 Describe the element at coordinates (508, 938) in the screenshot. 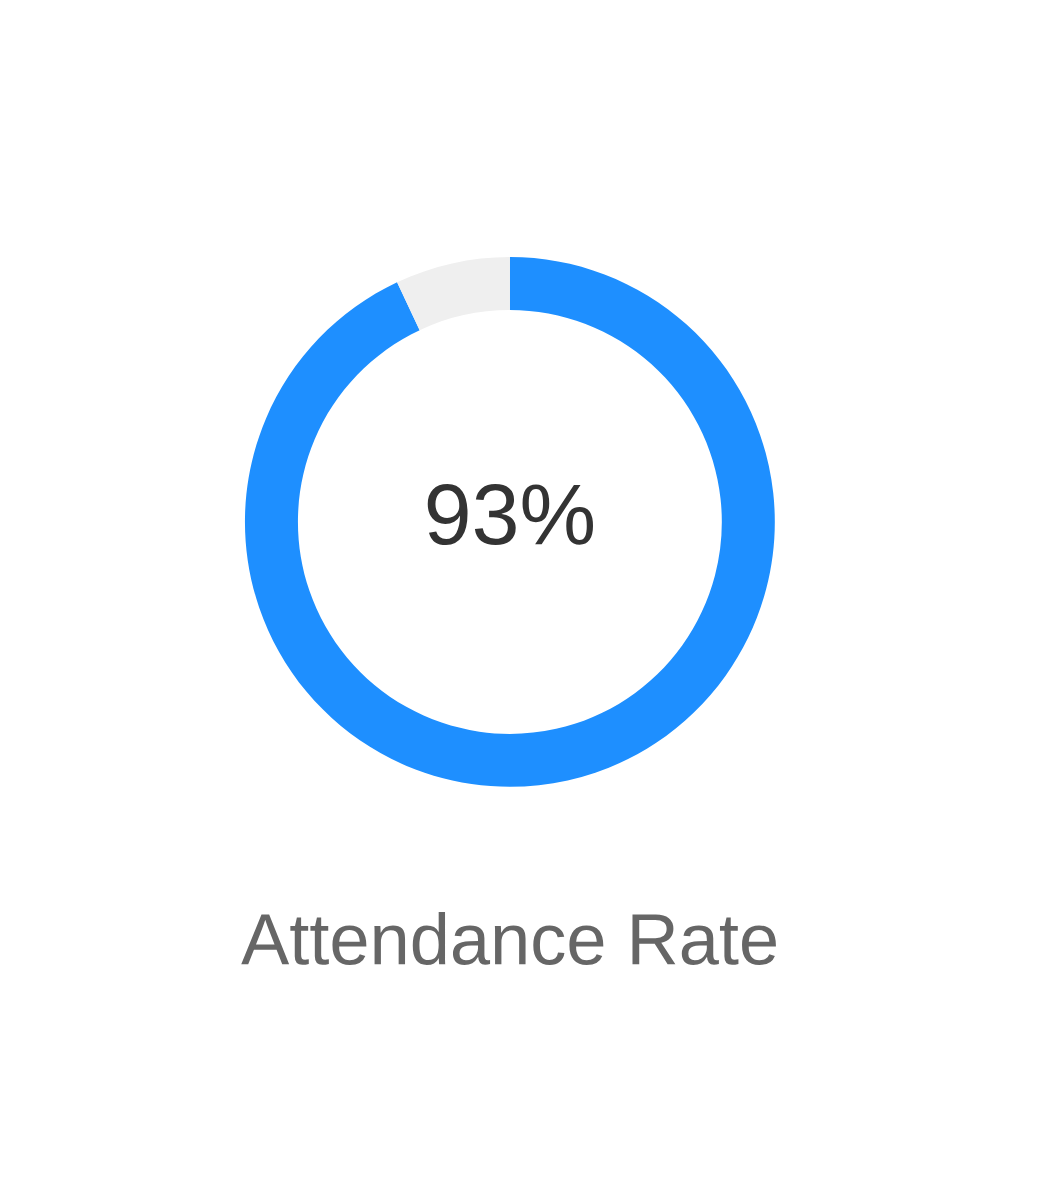

I see `text: Attendance Rate` at that location.